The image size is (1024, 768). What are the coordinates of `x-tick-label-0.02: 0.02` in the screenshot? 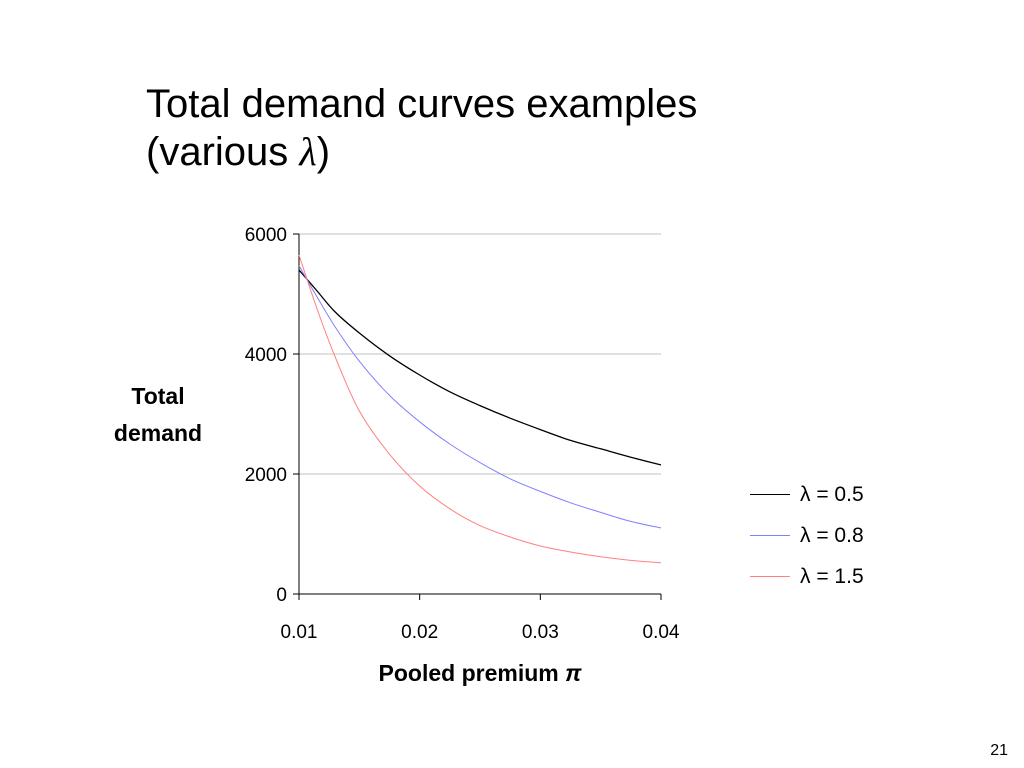 It's located at (419, 632).